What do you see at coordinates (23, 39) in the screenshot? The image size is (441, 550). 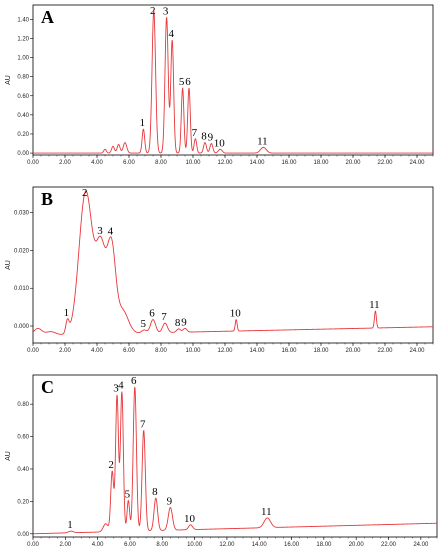 I see `y-tick-label: 1.20` at bounding box center [23, 39].